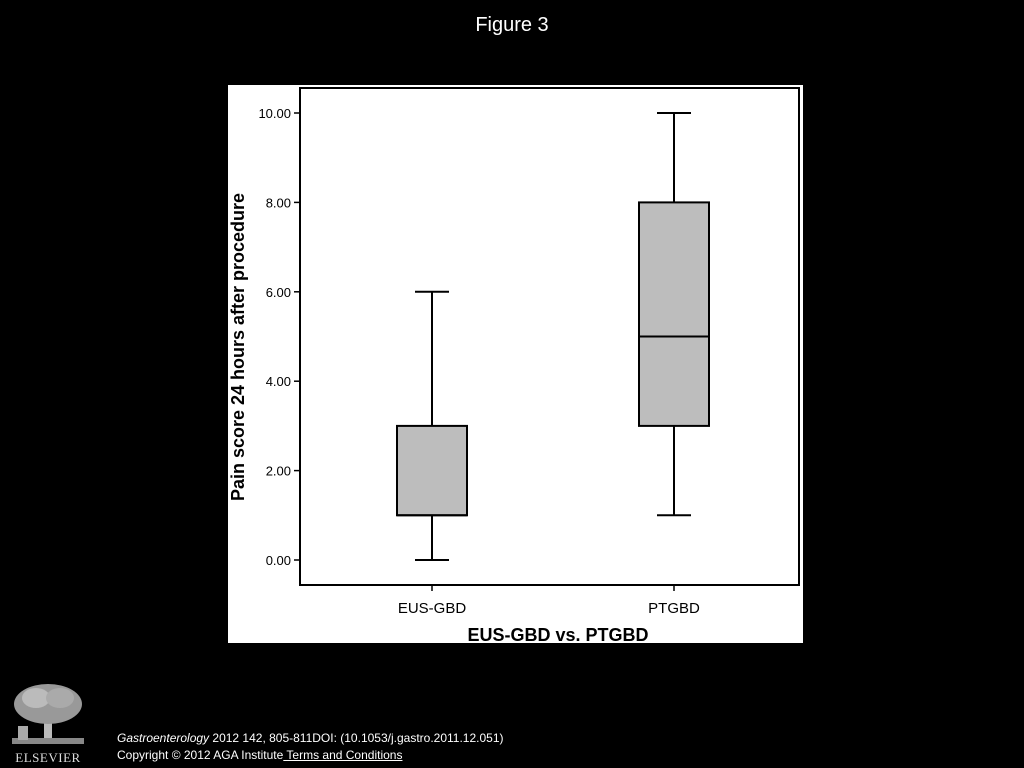 The height and width of the screenshot is (768, 1024). I want to click on box-ptgbd, so click(674, 314).